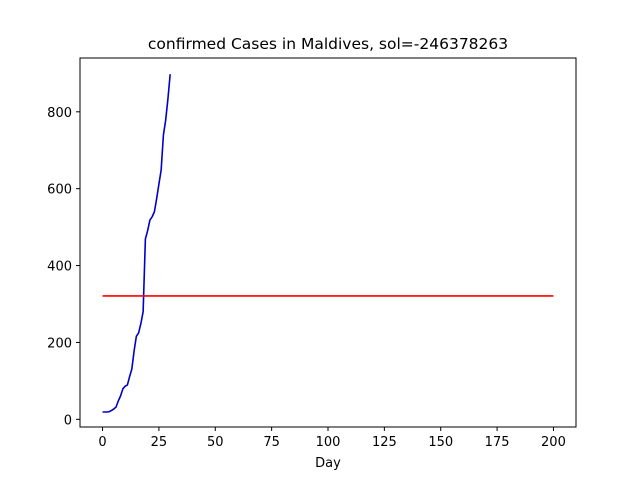 The image size is (640, 480). I want to click on x-tick-label: 100, so click(328, 442).